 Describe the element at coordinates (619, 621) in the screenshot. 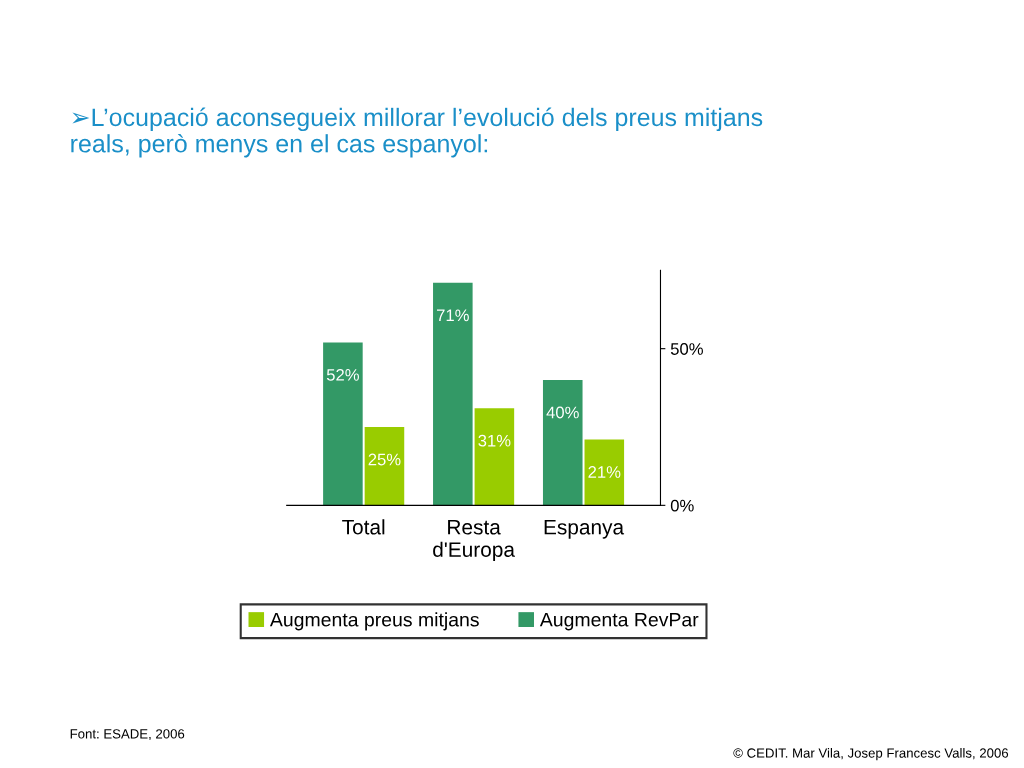

I see `legend-label: Augmenta RevPar` at that location.